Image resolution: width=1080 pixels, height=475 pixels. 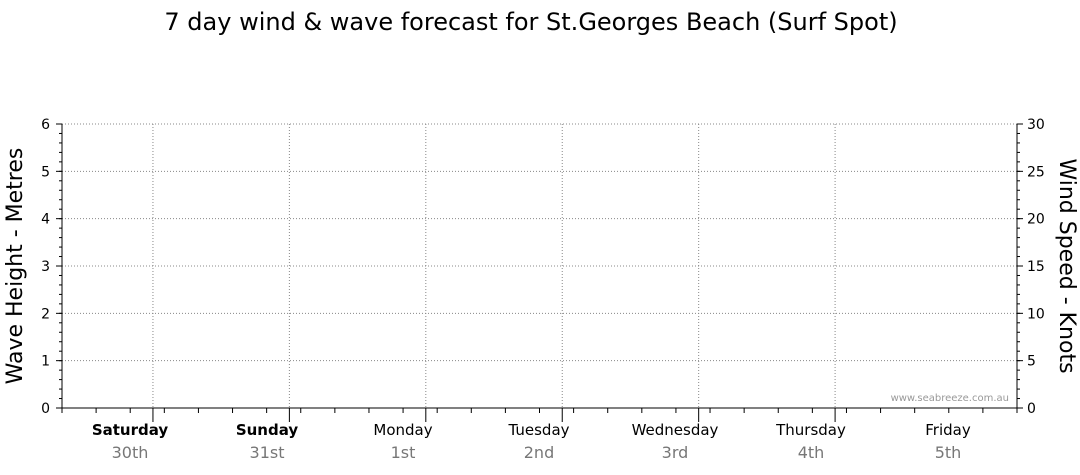 I want to click on day-name-label: Friday, so click(x=948, y=430).